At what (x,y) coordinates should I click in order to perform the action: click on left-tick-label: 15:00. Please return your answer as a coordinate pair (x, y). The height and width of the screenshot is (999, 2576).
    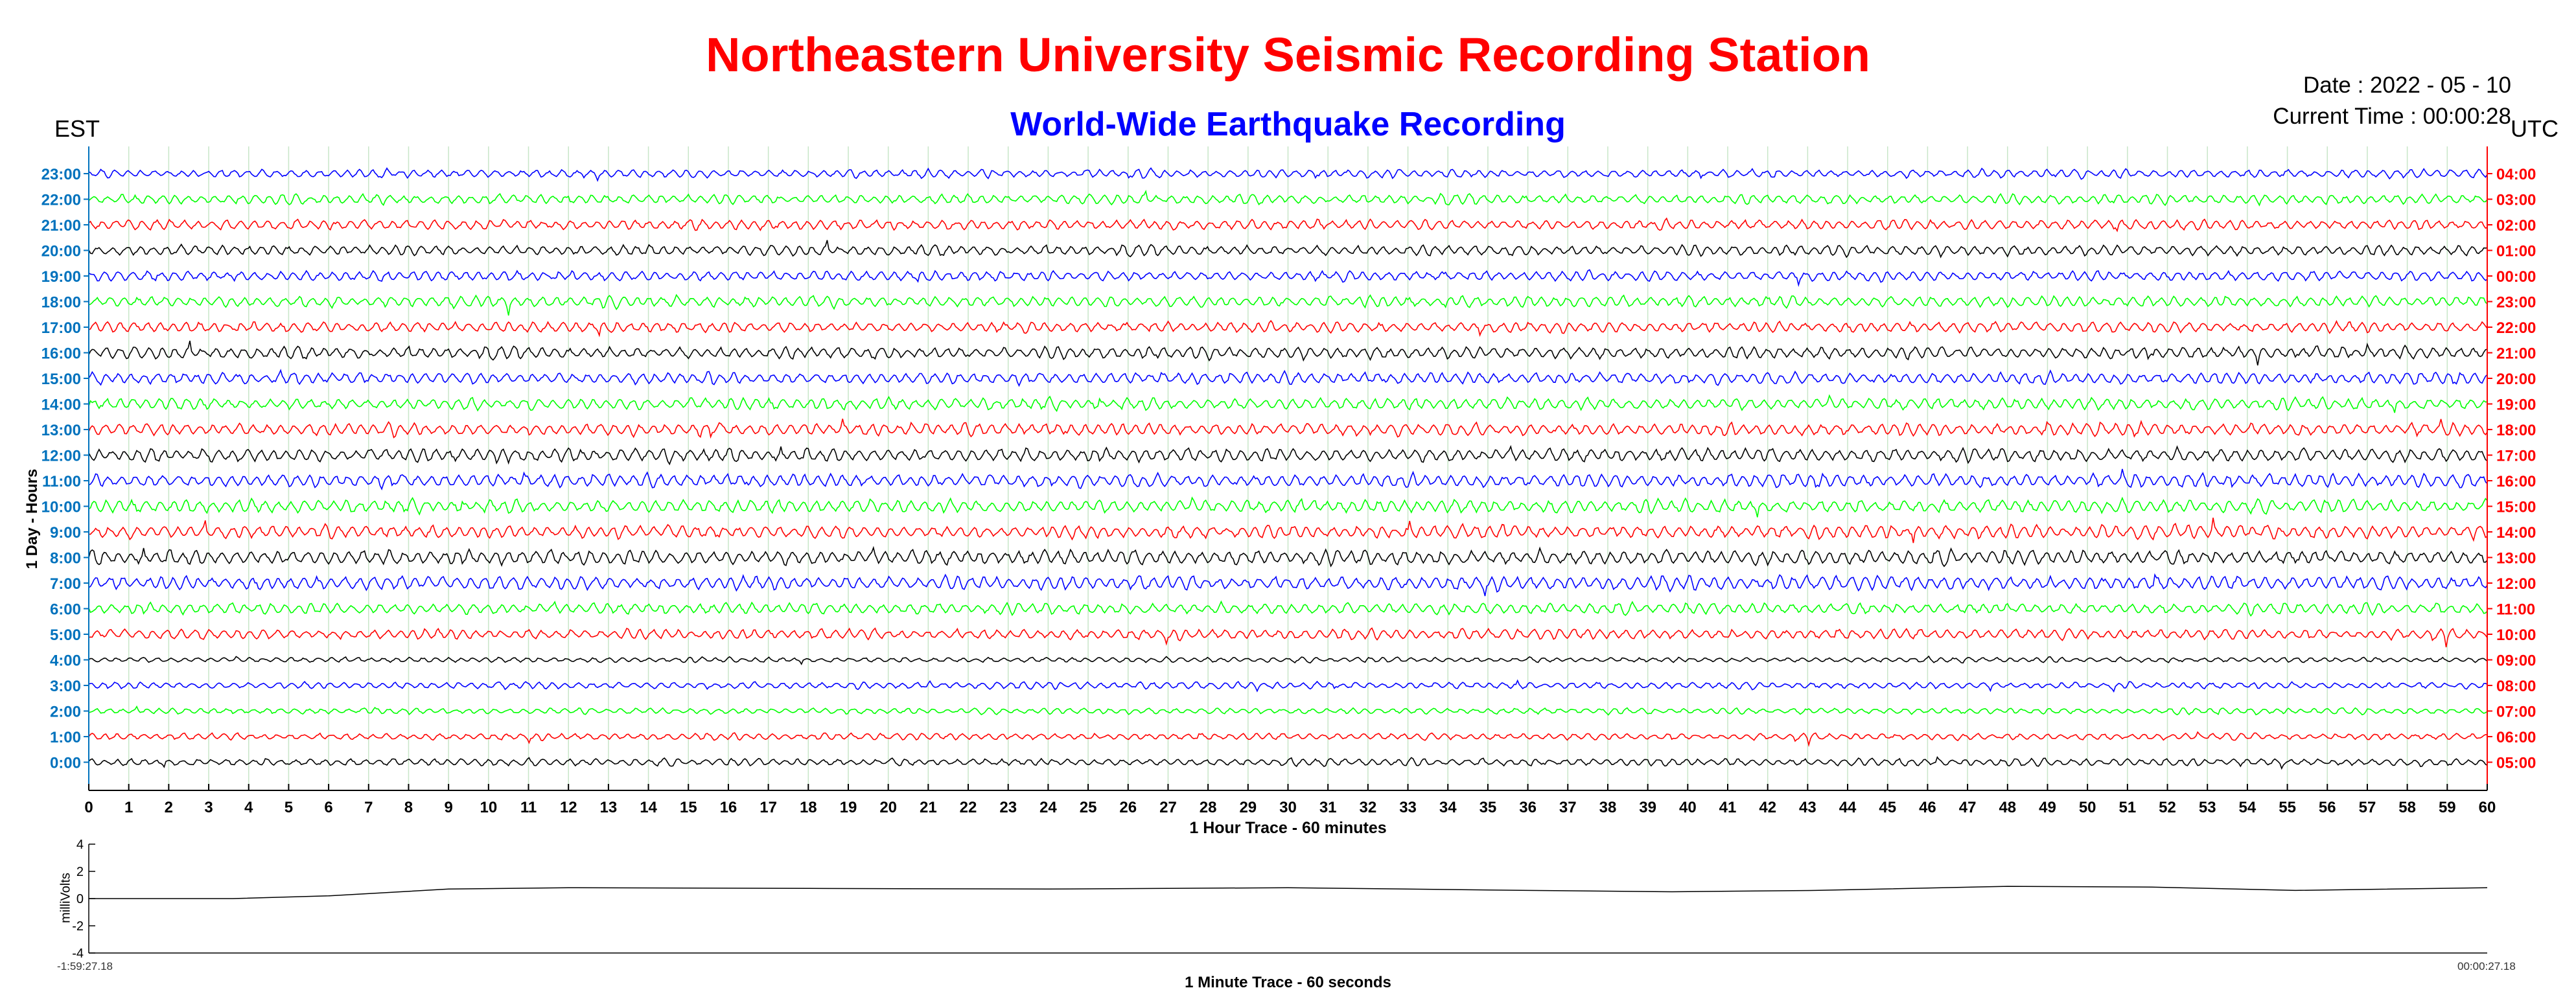
    Looking at the image, I should click on (61, 379).